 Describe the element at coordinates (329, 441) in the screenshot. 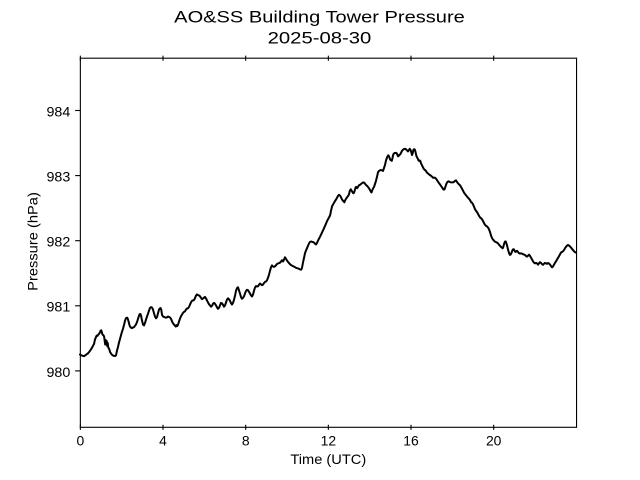

I see `svg-text: 12` at that location.